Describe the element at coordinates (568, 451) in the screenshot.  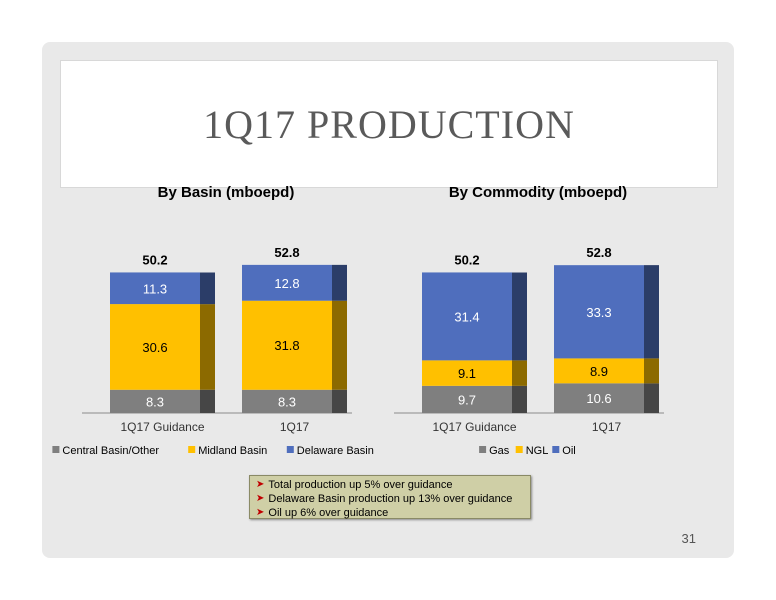
I see `legend-label: Oil` at that location.